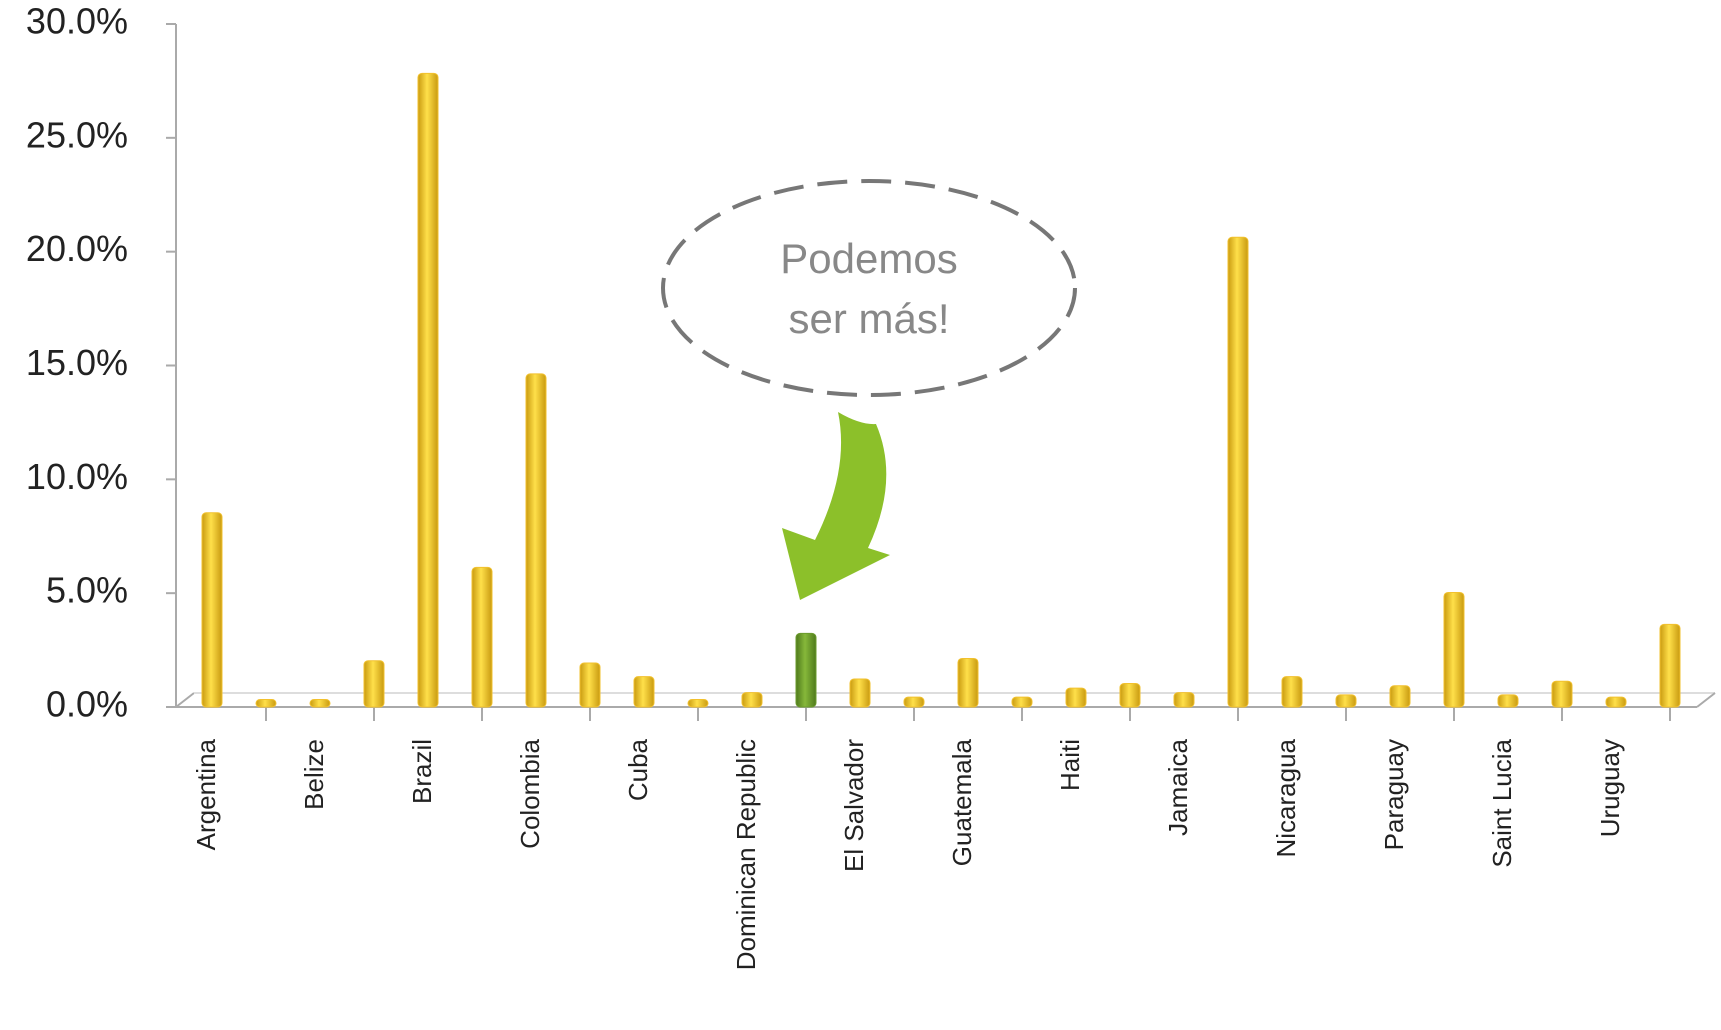  What do you see at coordinates (1070, 765) in the screenshot?
I see `x-tick-label: Haiti` at bounding box center [1070, 765].